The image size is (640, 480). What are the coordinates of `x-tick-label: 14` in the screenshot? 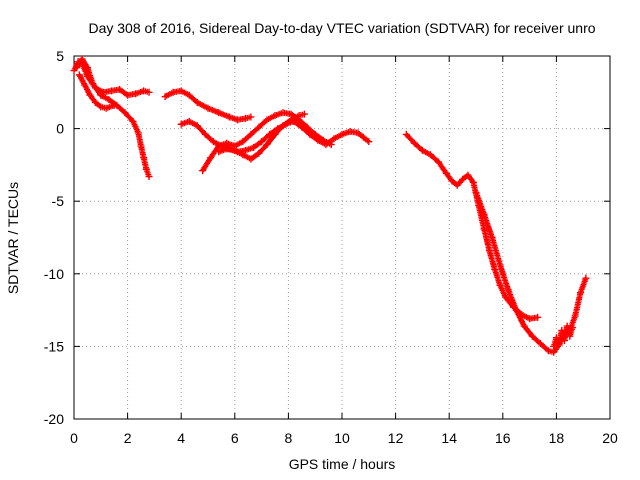 It's located at (449, 438).